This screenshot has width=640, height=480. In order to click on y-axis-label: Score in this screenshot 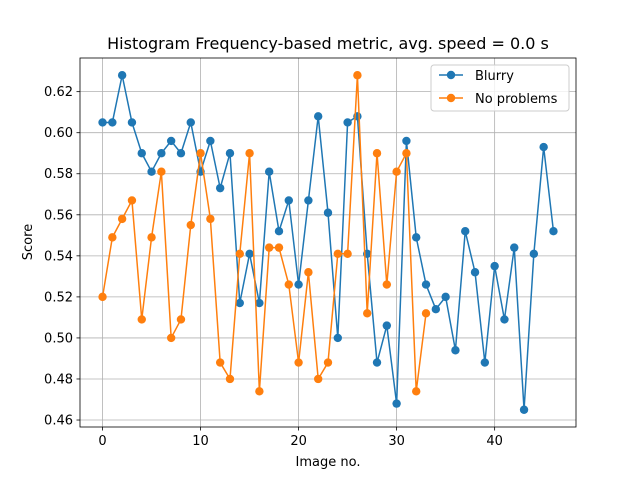, I will do `click(28, 242)`.